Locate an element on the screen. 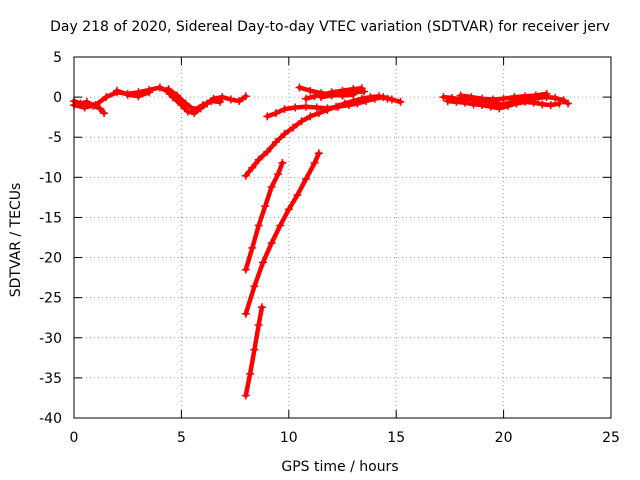 The width and height of the screenshot is (640, 480). x-tick-label: 10 is located at coordinates (289, 438).